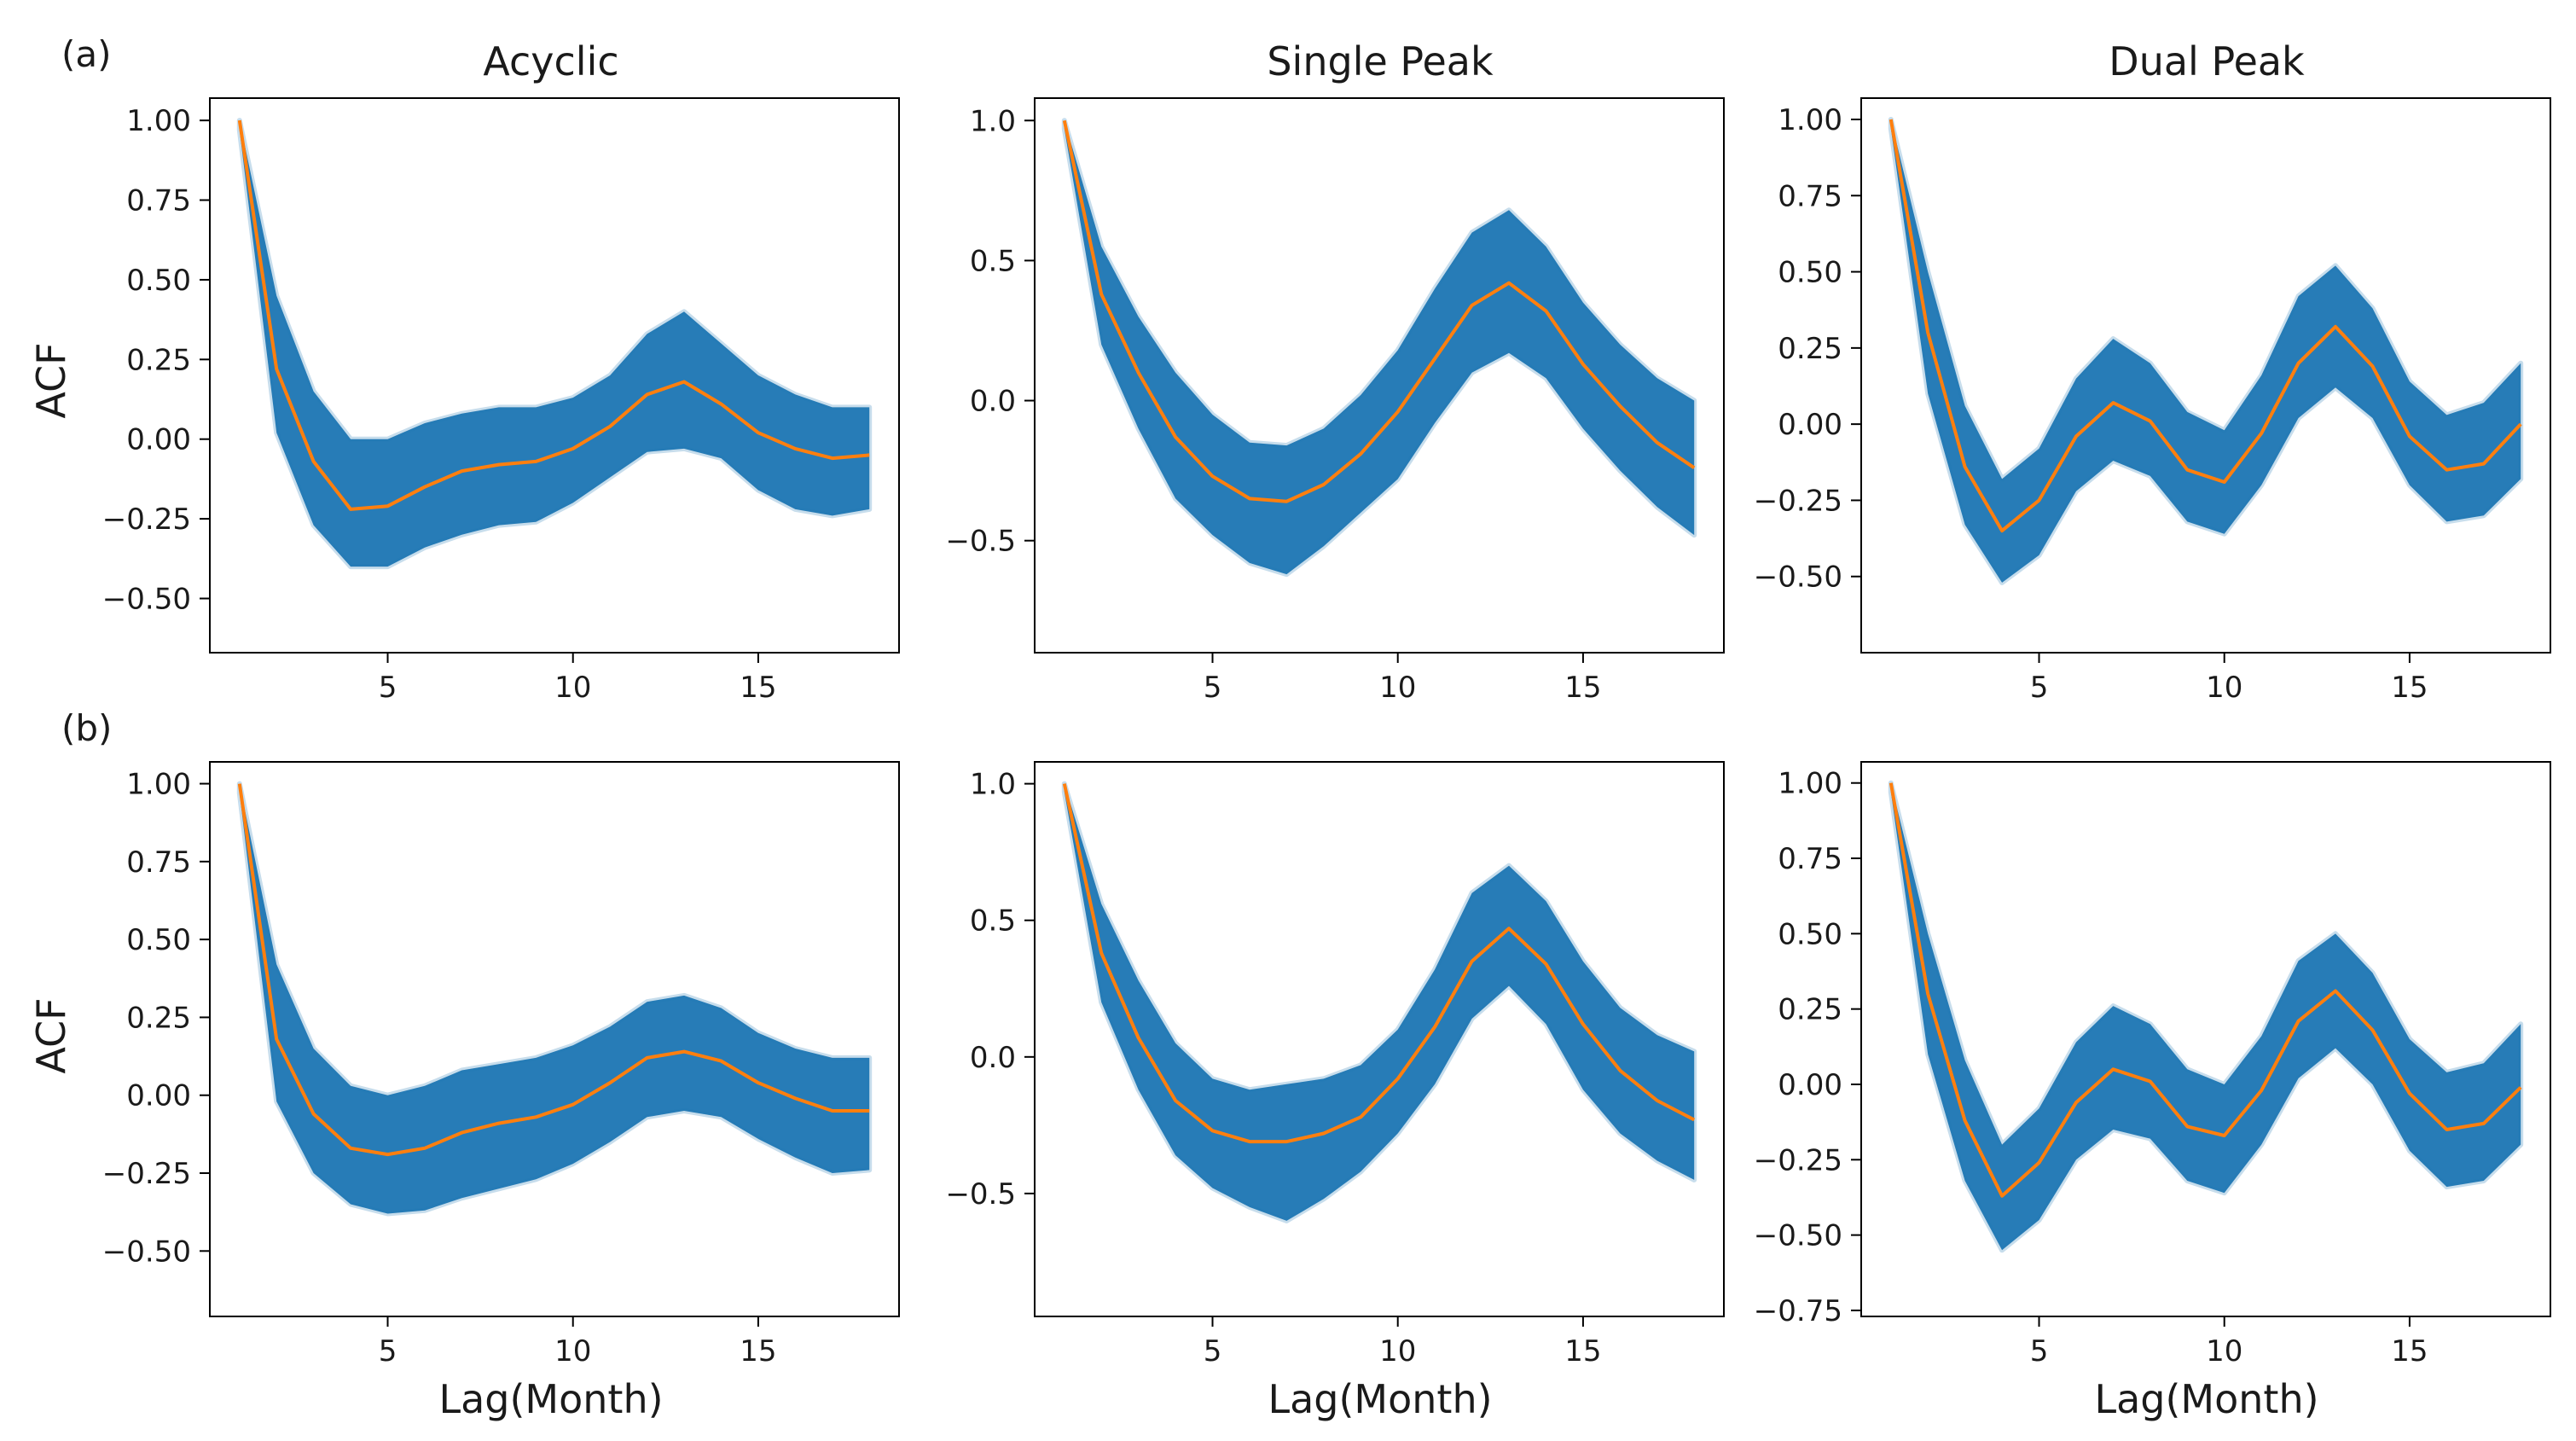 This screenshot has width=2576, height=1441. I want to click on band-b-dual, so click(2206, 1016).